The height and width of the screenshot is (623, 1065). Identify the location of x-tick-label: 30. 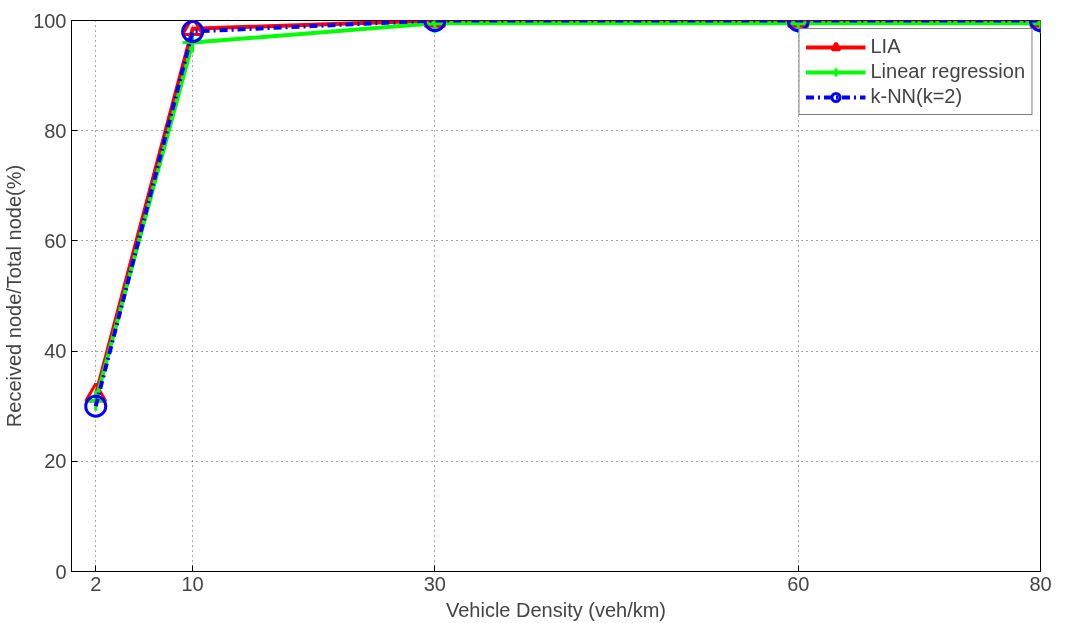
(434, 583).